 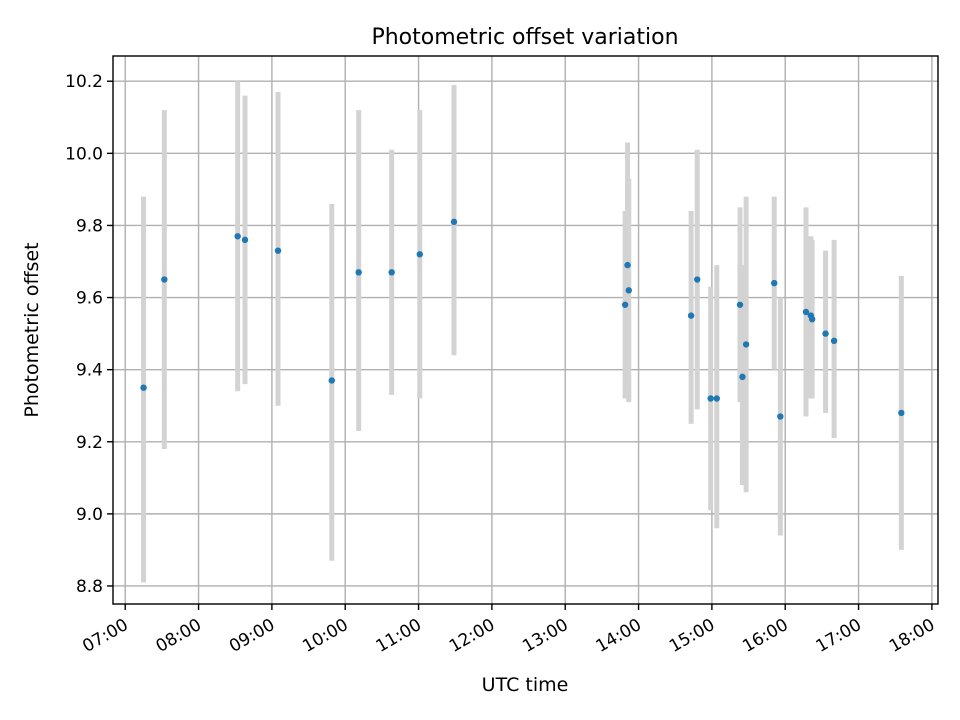 What do you see at coordinates (252, 636) in the screenshot?
I see `x-tick-label: 09:00` at bounding box center [252, 636].